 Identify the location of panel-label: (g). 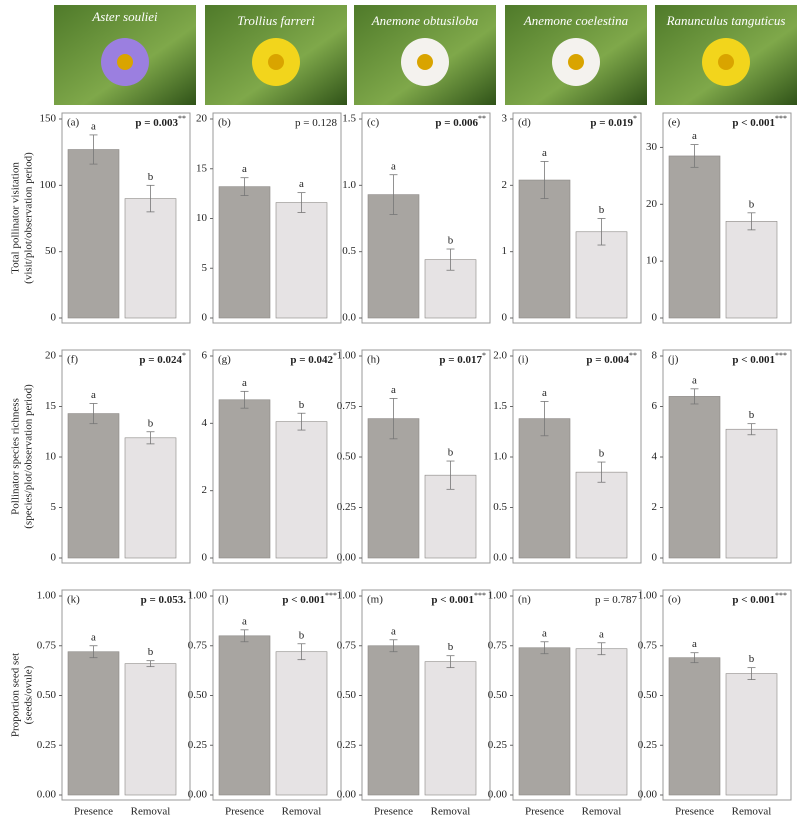
(224, 360).